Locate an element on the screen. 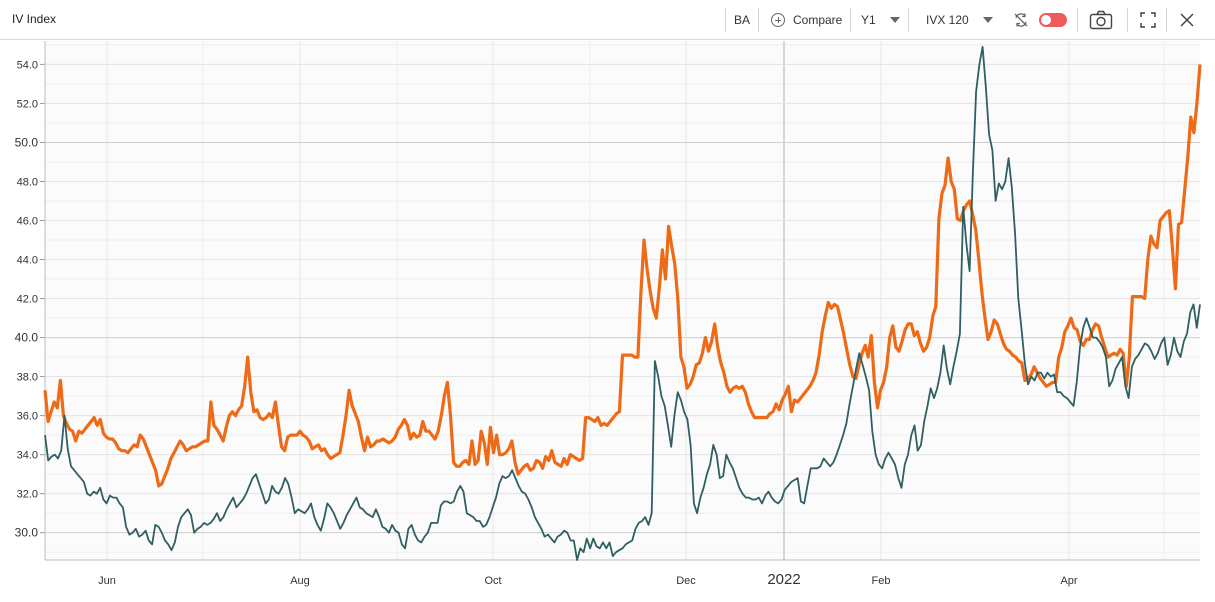  y-tick-label: 32.0 is located at coordinates (27, 495).